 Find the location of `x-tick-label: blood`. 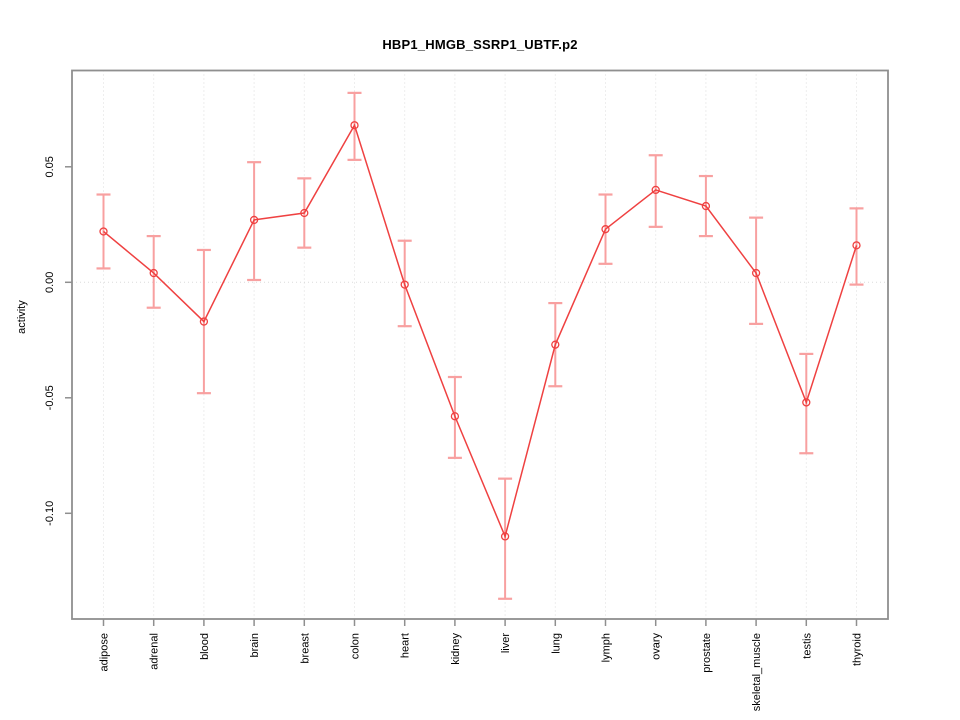

x-tick-label: blood is located at coordinates (205, 646).